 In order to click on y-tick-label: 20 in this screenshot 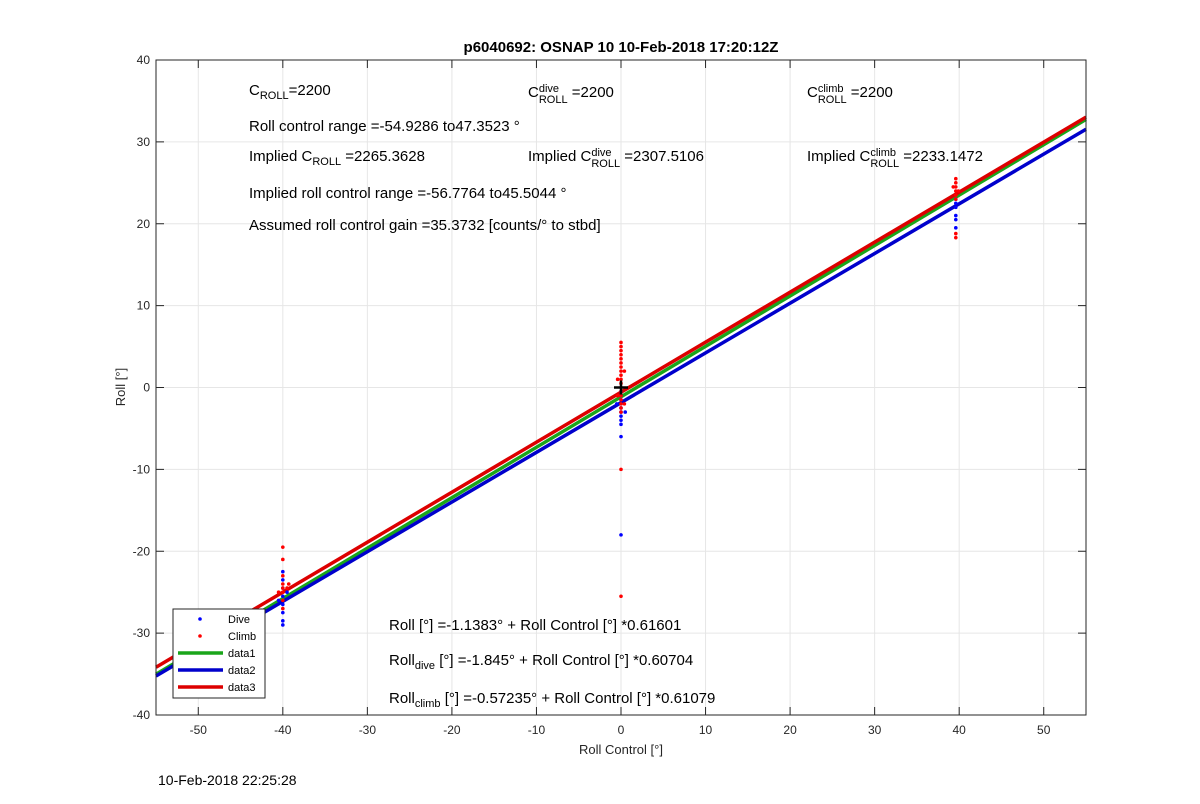, I will do `click(144, 224)`.